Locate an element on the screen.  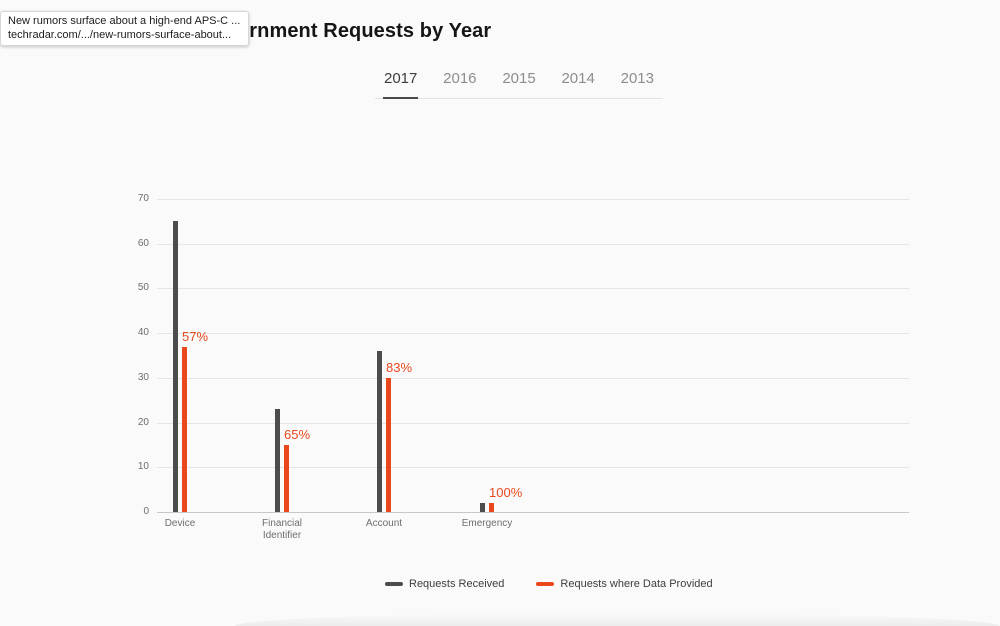
bar-provided-account is located at coordinates (388, 444).